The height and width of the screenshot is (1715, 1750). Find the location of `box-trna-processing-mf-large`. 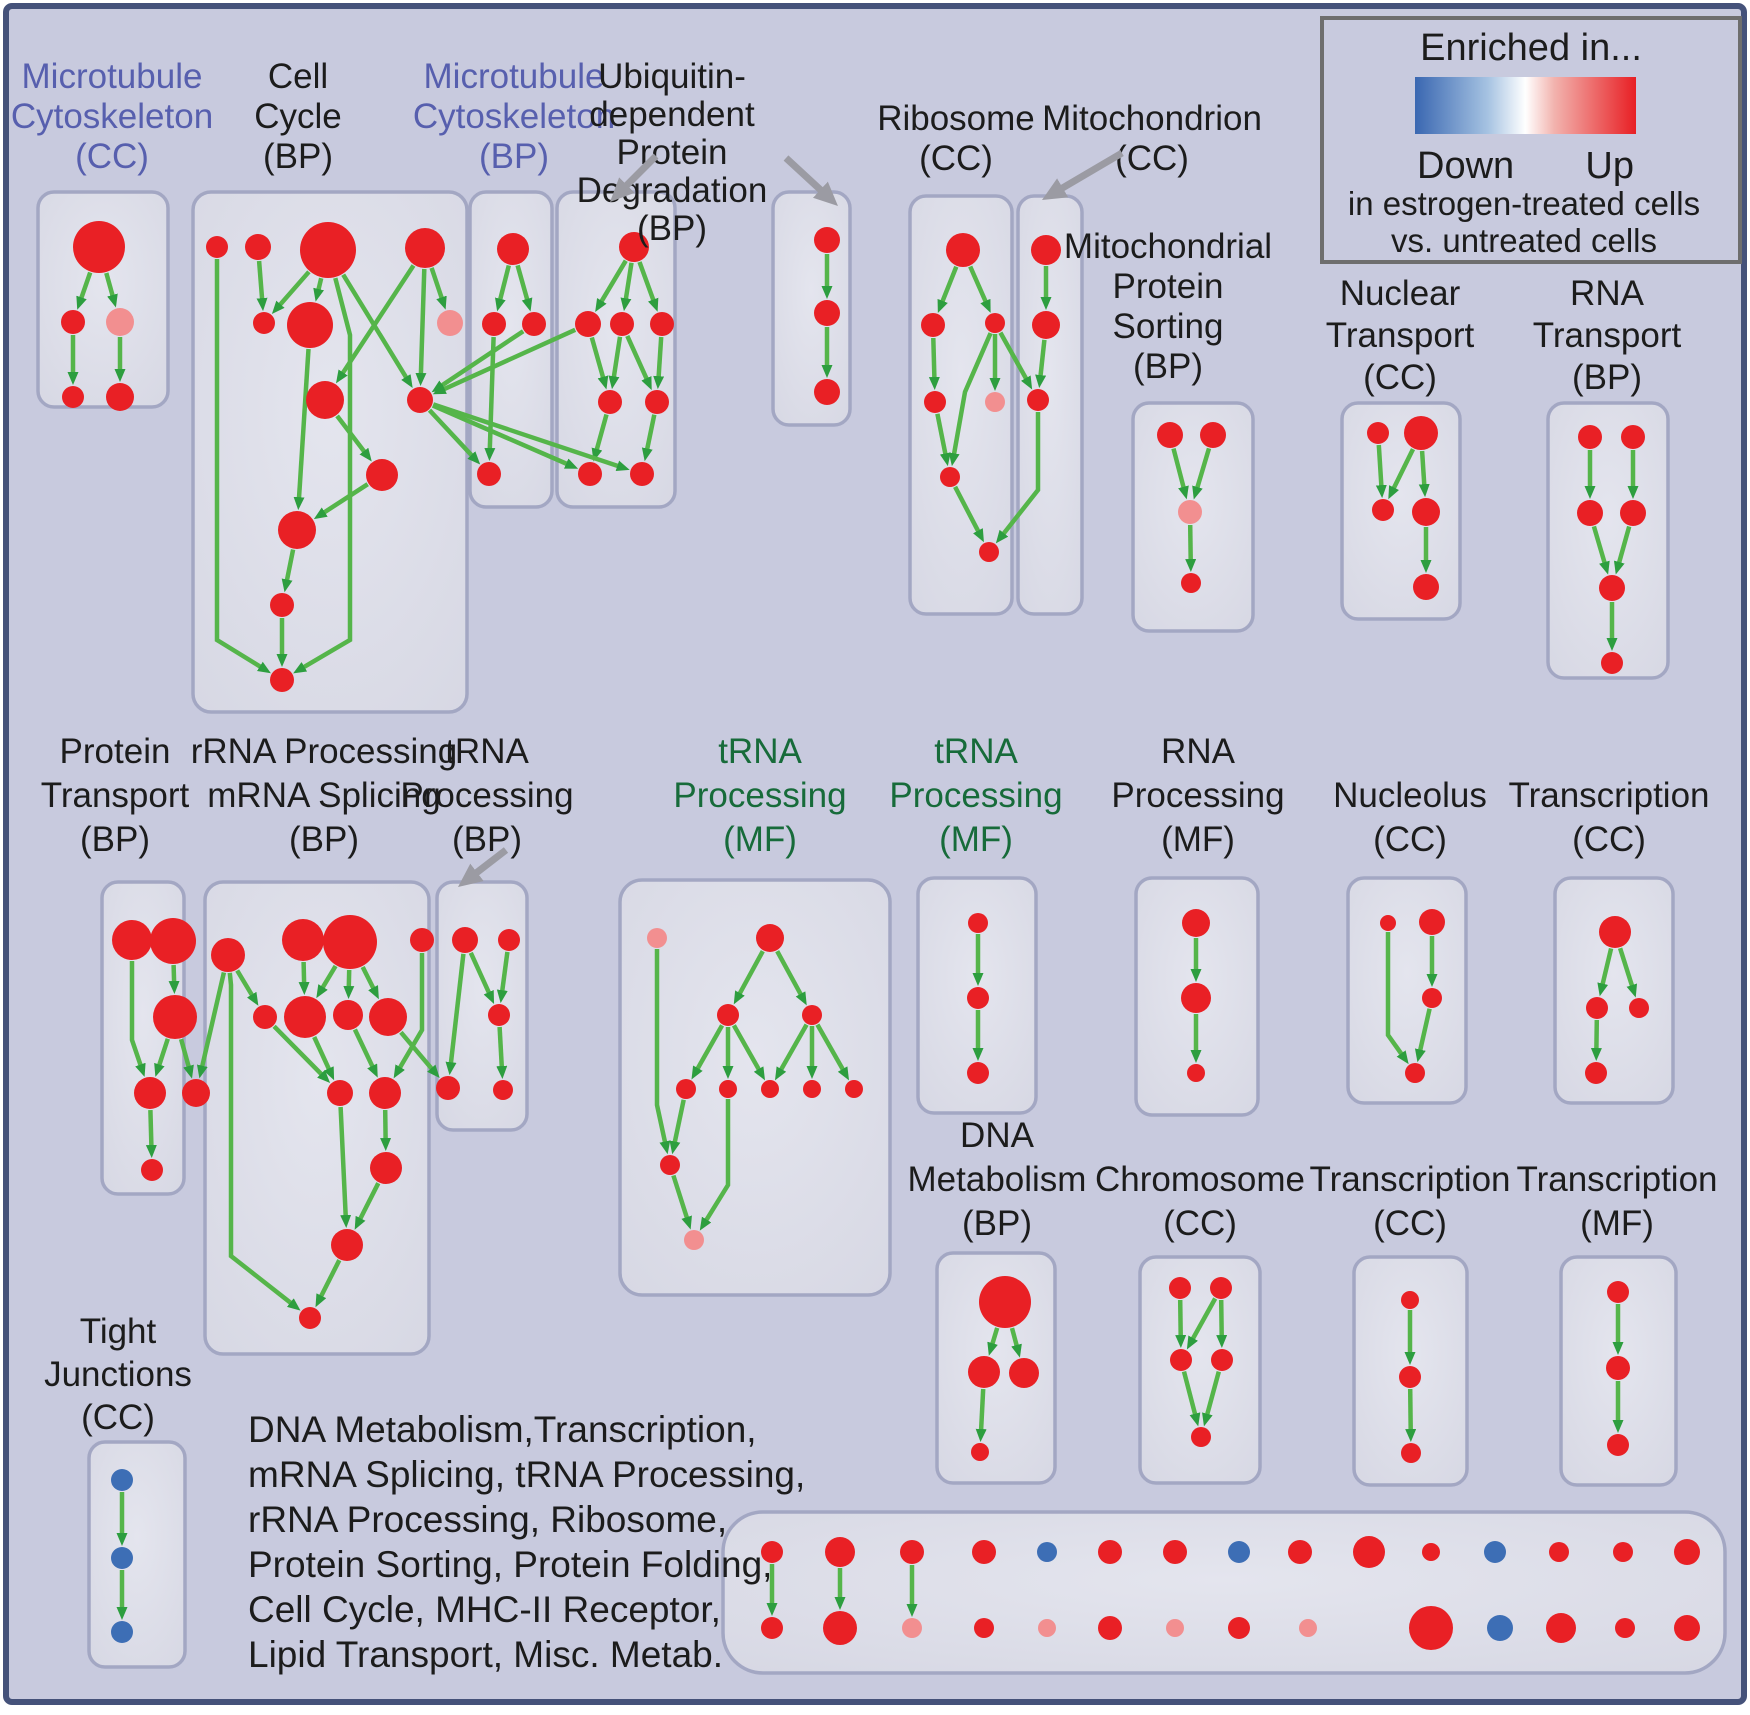

box-trna-processing-mf-large is located at coordinates (755, 1087).